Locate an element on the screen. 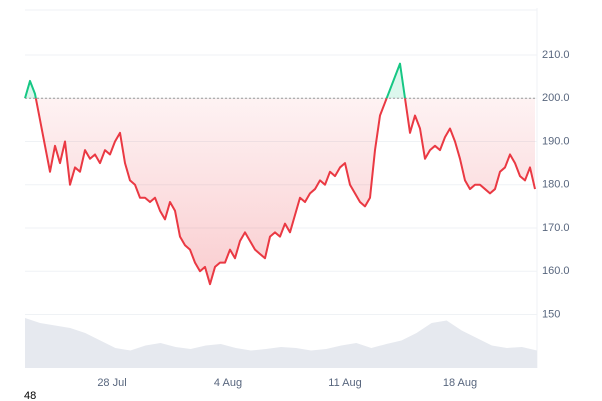 This screenshot has height=401, width=602. x-tick-label: 18 Aug is located at coordinates (460, 383).